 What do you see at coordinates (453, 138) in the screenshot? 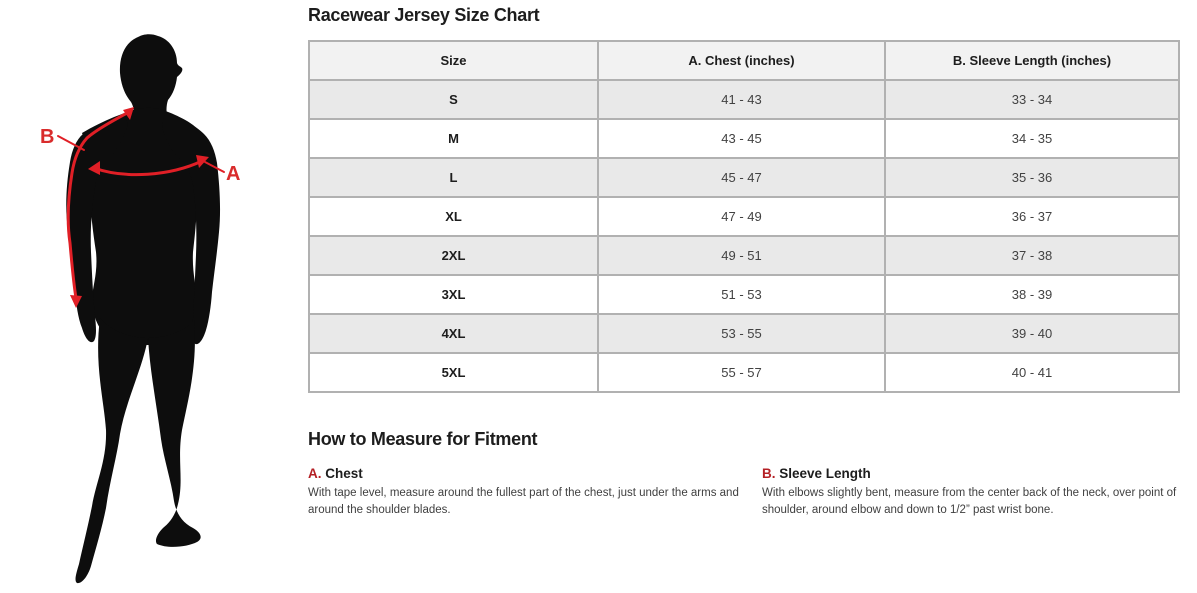
I see `size-cell: M` at bounding box center [453, 138].